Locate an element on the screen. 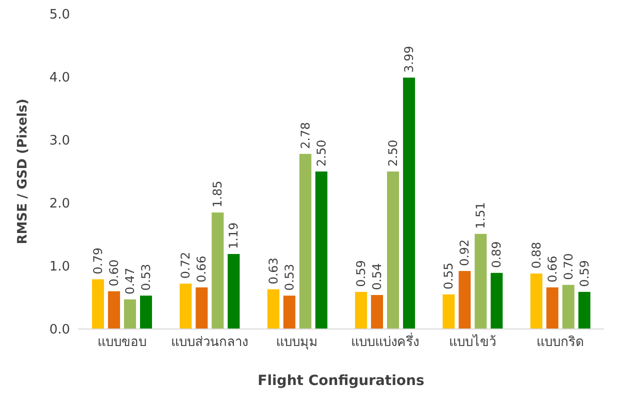  x-tick-label: แบบไขว้ is located at coordinates (472, 342).